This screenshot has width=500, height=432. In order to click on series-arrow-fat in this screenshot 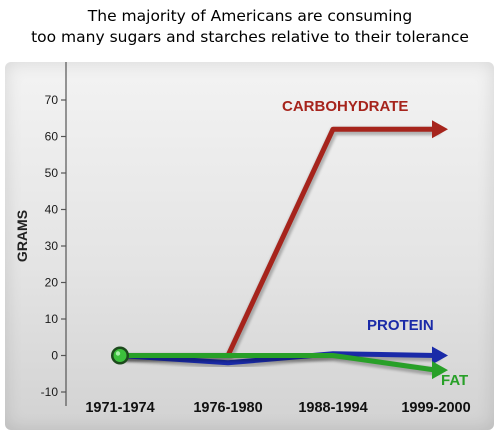, I will do `click(440, 370)`.